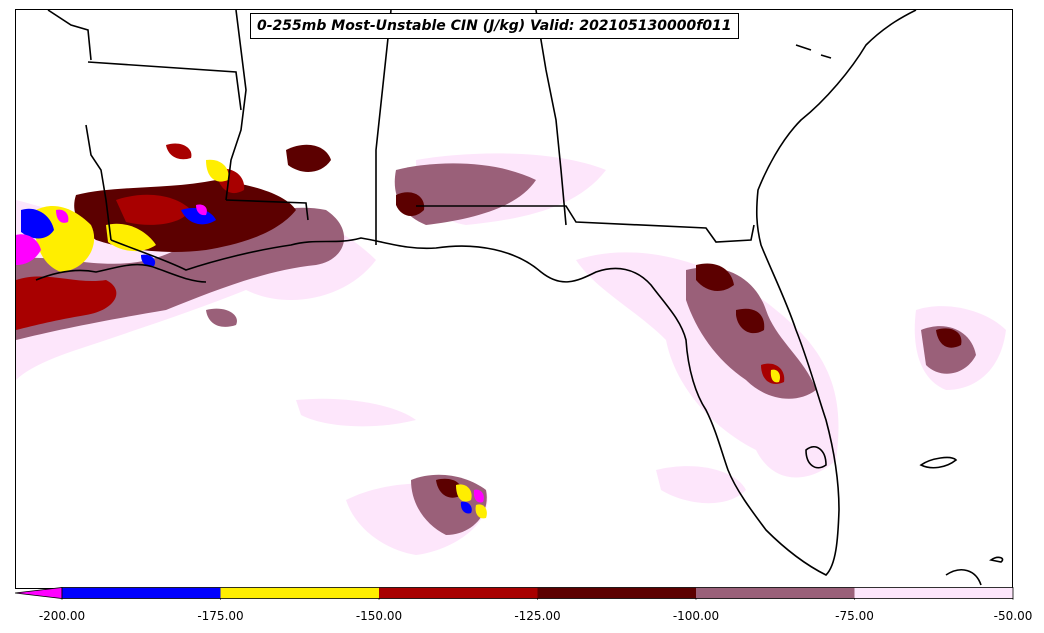 Image resolution: width=1044 pixels, height=633 pixels. Describe the element at coordinates (854, 616) in the screenshot. I see `colorbar-tick-label: -75.00` at that location.